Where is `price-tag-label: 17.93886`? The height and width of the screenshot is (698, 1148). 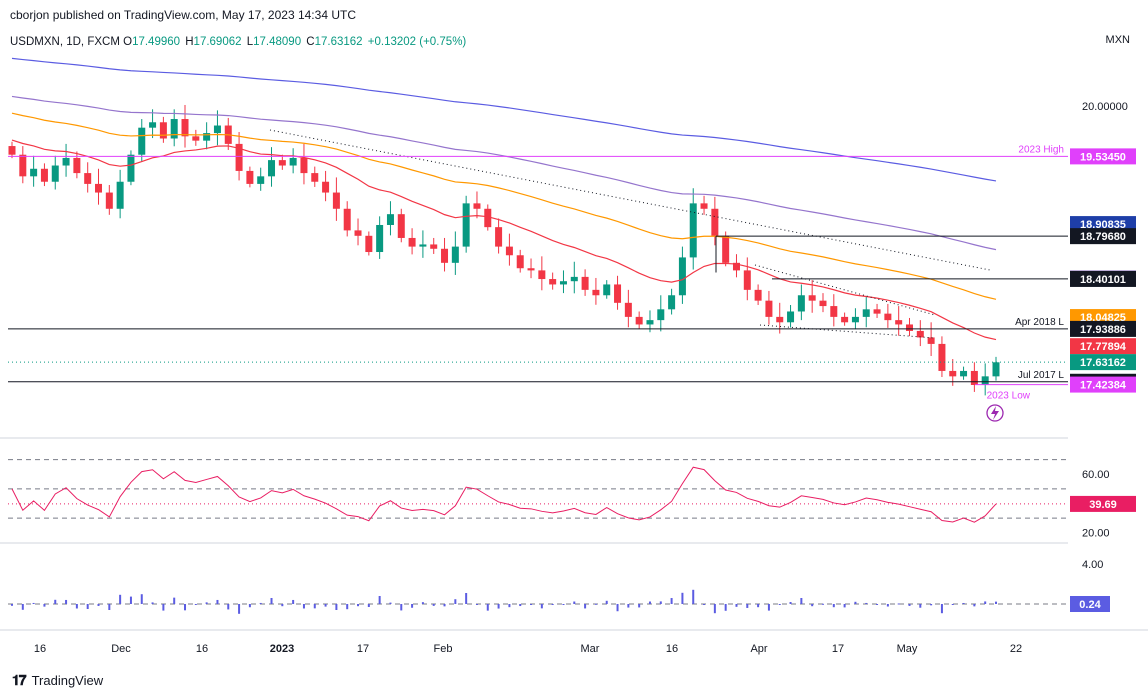
price-tag-label: 17.93886 is located at coordinates (1103, 330).